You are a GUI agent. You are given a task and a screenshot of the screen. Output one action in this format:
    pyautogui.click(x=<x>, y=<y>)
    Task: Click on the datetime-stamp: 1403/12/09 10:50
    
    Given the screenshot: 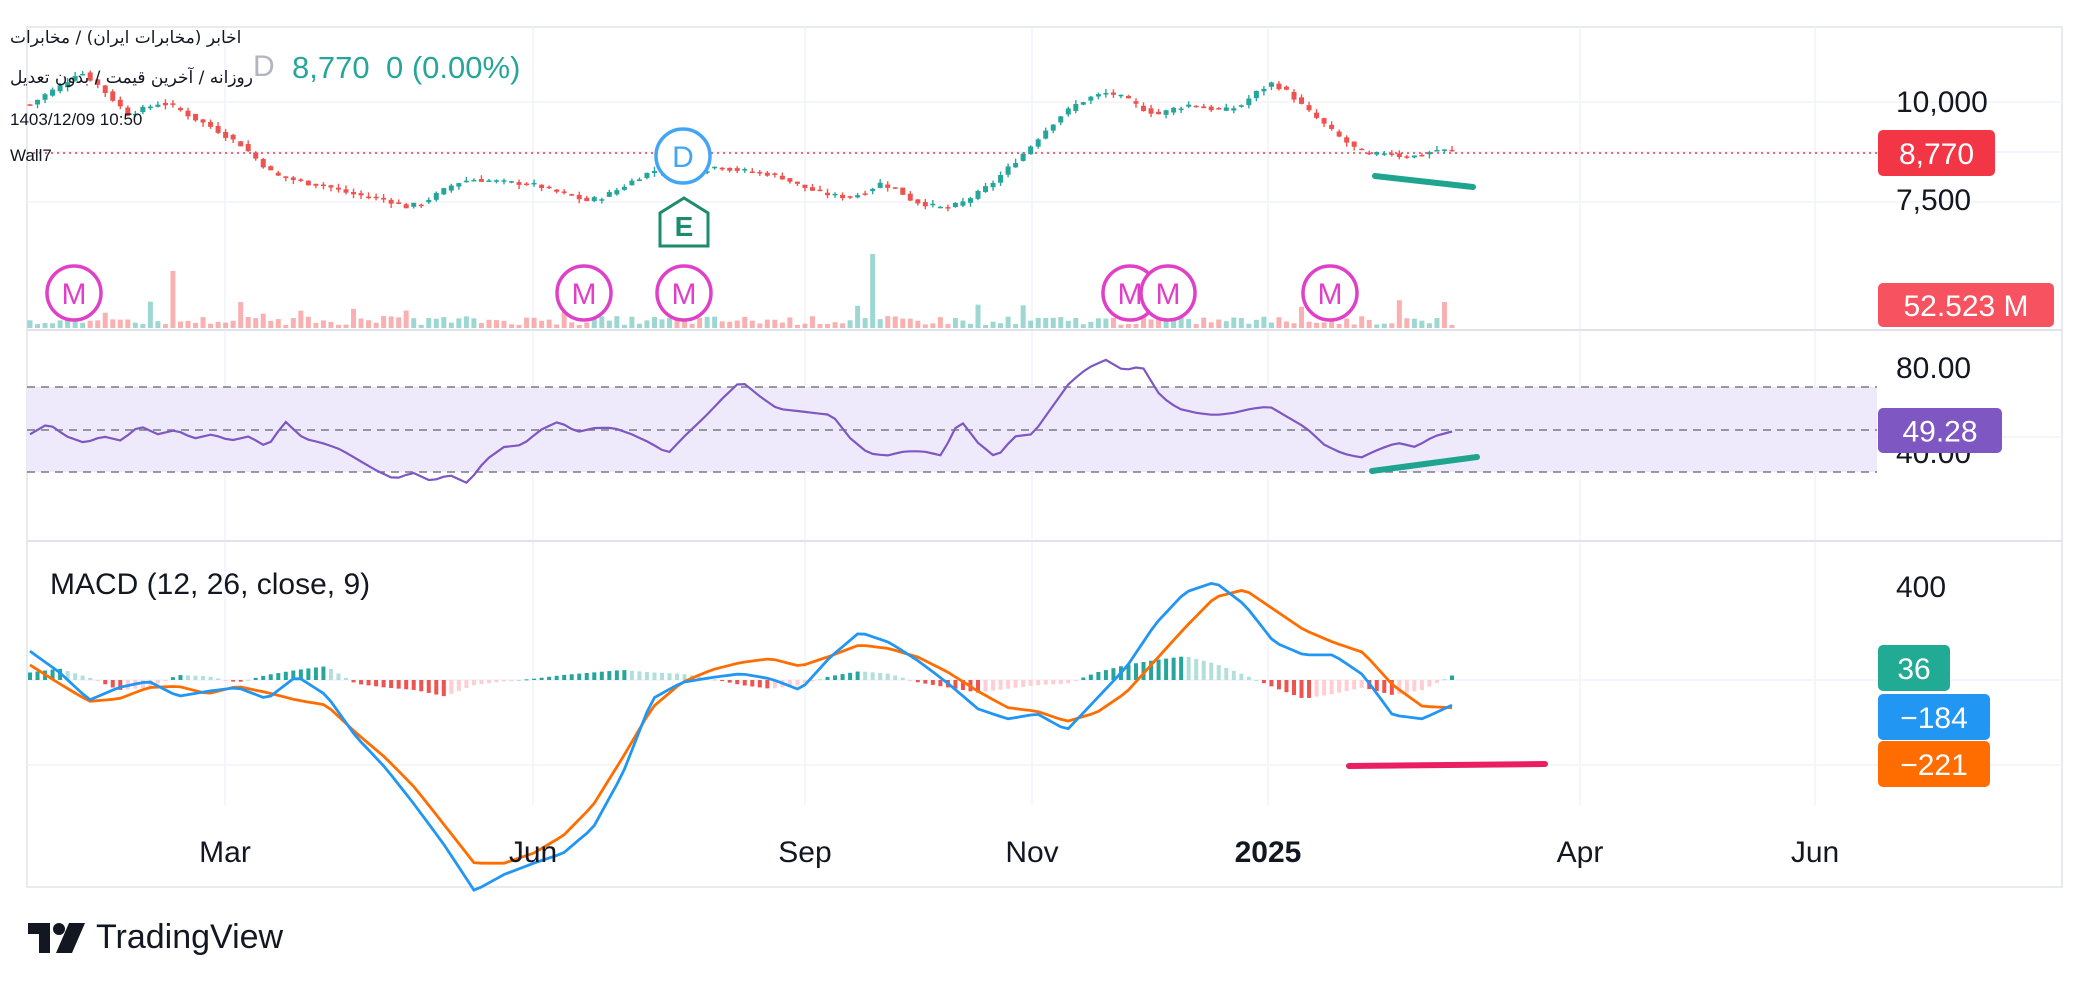 What is the action you would take?
    pyautogui.click(x=76, y=119)
    